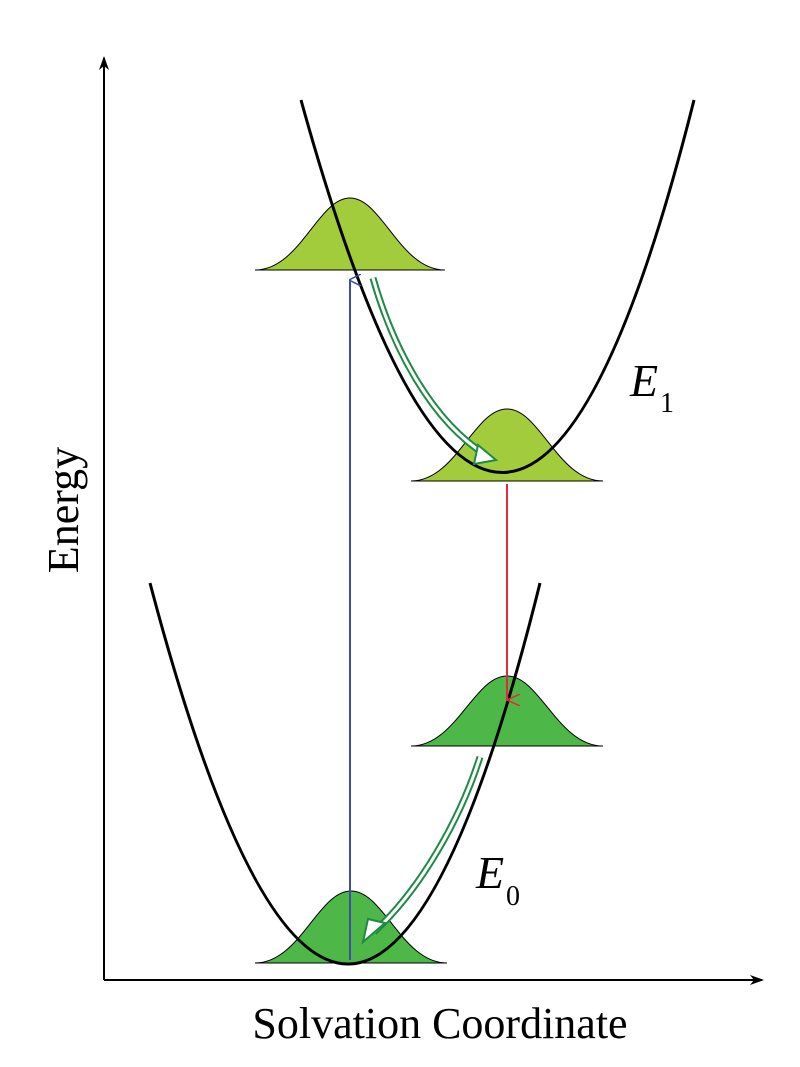  What do you see at coordinates (63, 510) in the screenshot?
I see `y-axis-label: Energy` at bounding box center [63, 510].